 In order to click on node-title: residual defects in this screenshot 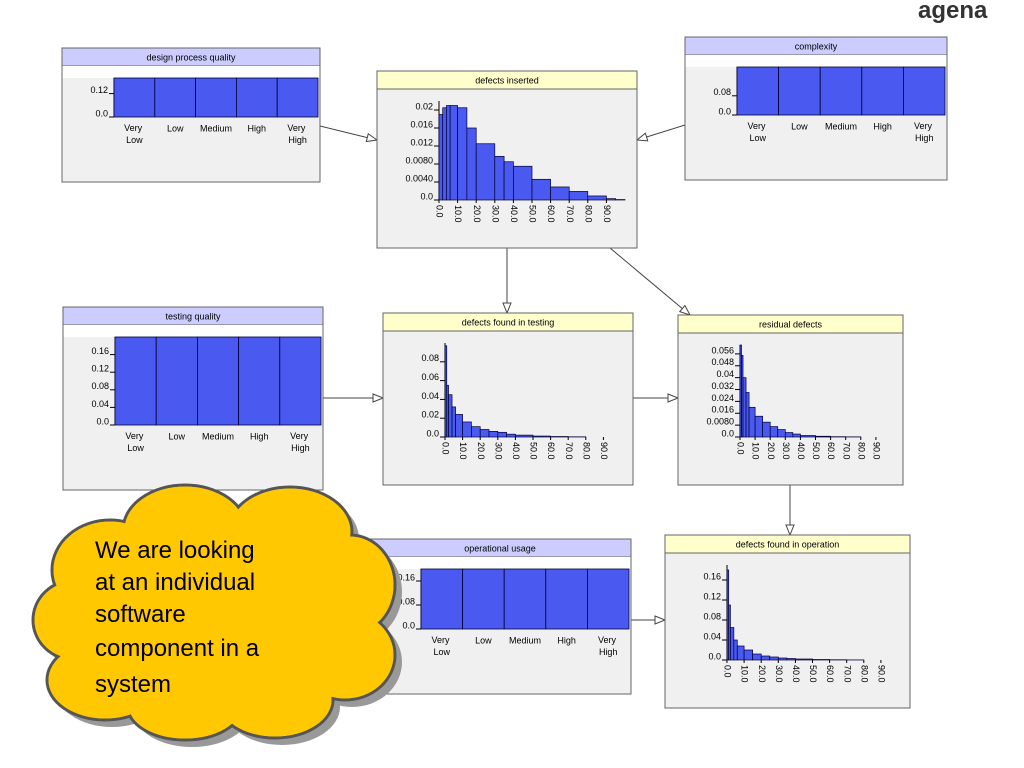, I will do `click(791, 324)`.